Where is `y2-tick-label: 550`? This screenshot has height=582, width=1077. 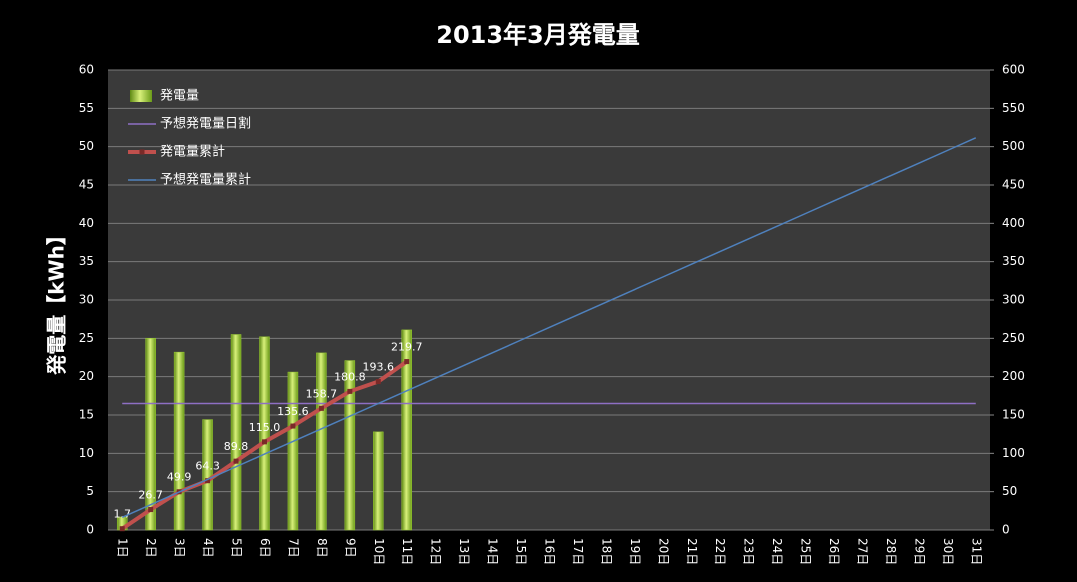
y2-tick-label: 550 is located at coordinates (1013, 108).